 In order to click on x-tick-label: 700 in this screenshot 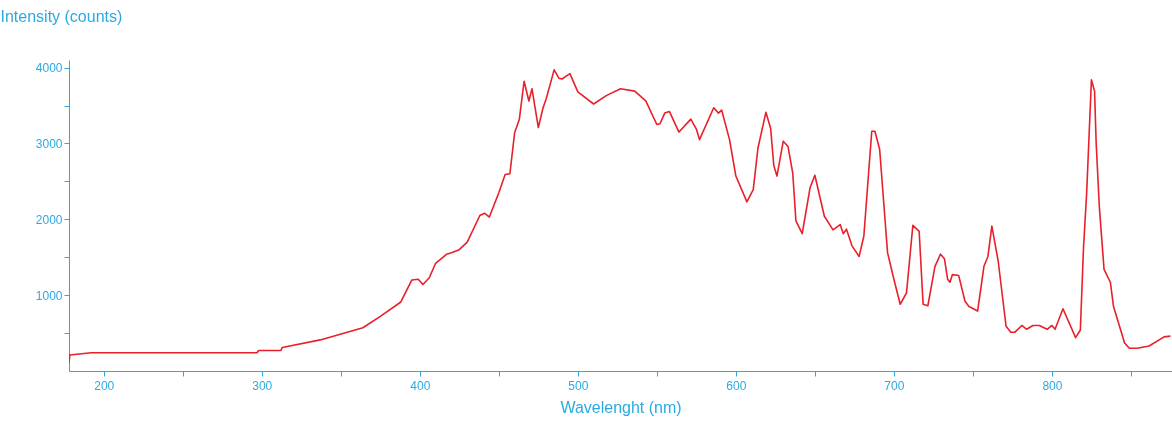, I will do `click(894, 385)`.